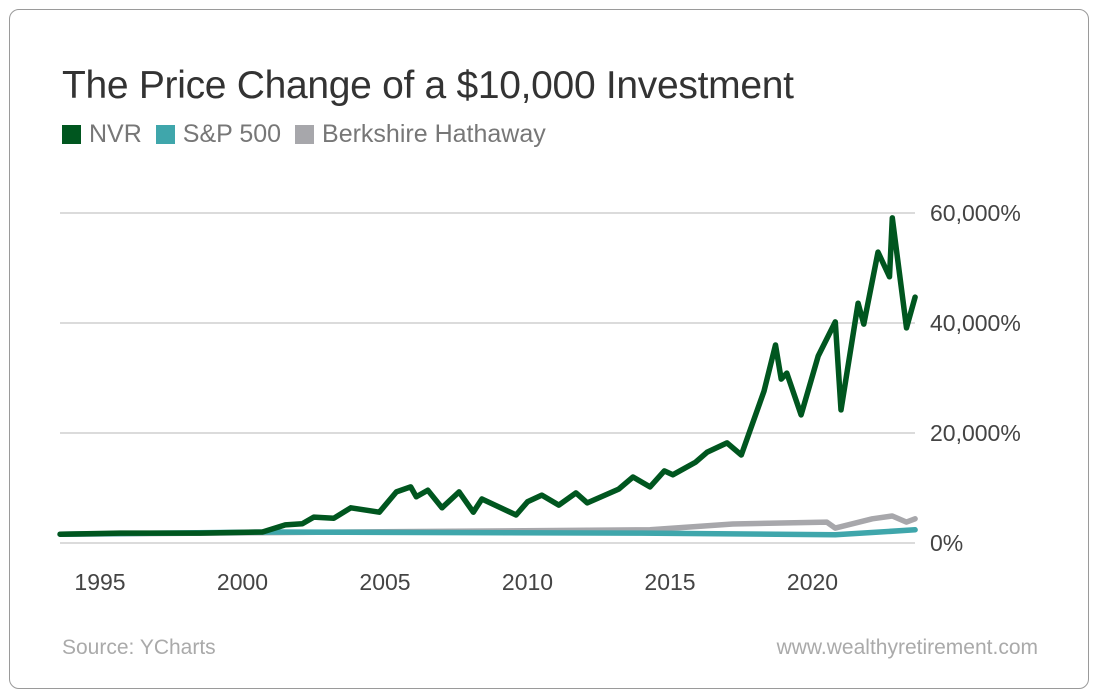  What do you see at coordinates (242, 582) in the screenshot?
I see `x-tick-label: 2000` at bounding box center [242, 582].